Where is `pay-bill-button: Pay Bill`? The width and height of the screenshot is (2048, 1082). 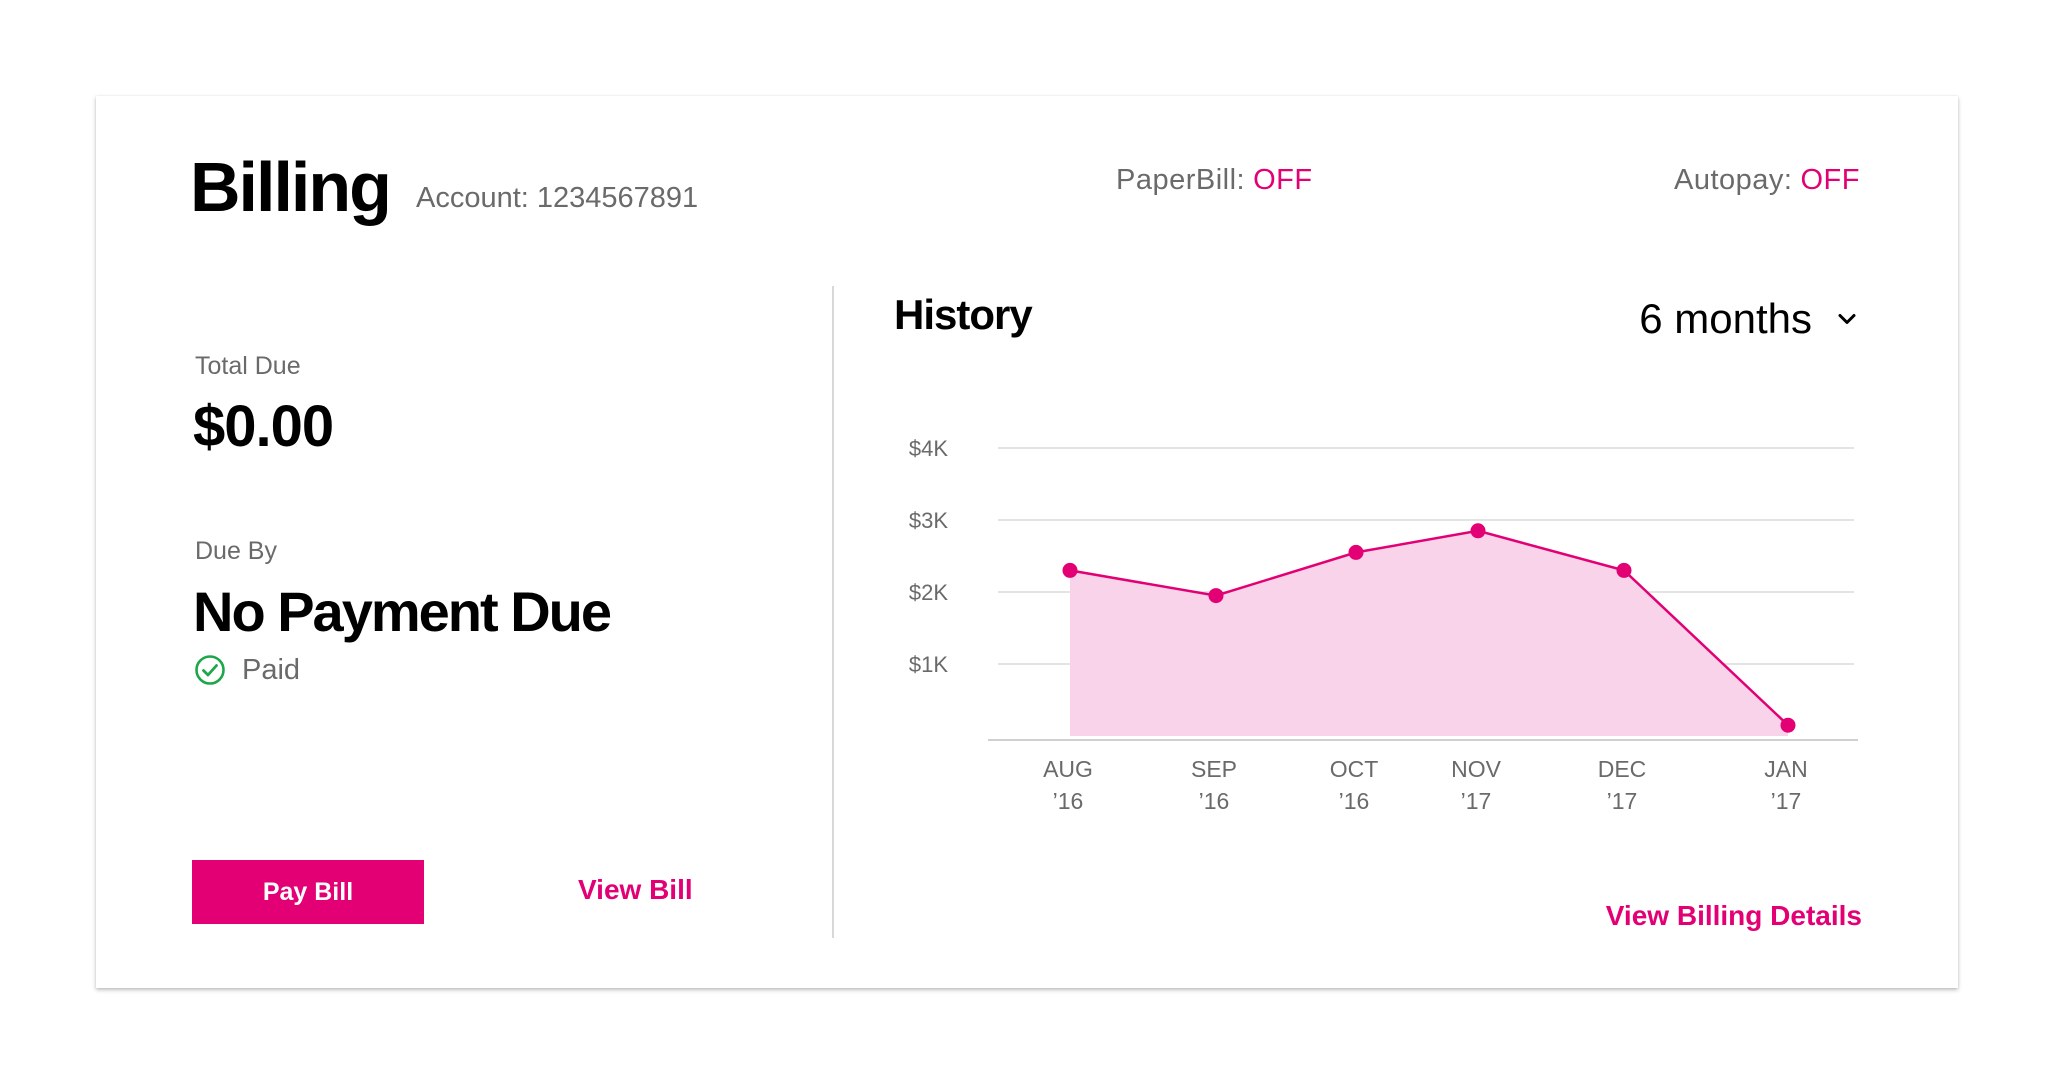
pay-bill-button: Pay Bill is located at coordinates (308, 892).